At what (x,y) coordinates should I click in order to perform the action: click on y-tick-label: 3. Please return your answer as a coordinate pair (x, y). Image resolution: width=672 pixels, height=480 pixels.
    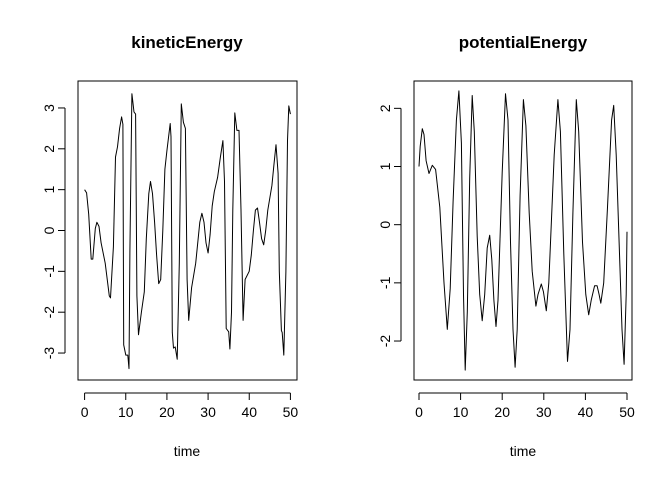
    Looking at the image, I should click on (49, 108).